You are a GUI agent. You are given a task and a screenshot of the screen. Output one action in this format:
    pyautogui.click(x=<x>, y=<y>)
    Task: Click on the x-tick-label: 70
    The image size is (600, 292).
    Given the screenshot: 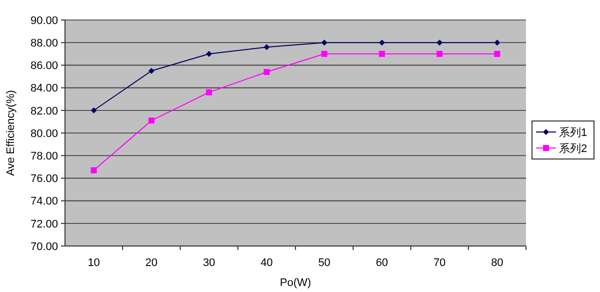 What is the action you would take?
    pyautogui.click(x=439, y=263)
    